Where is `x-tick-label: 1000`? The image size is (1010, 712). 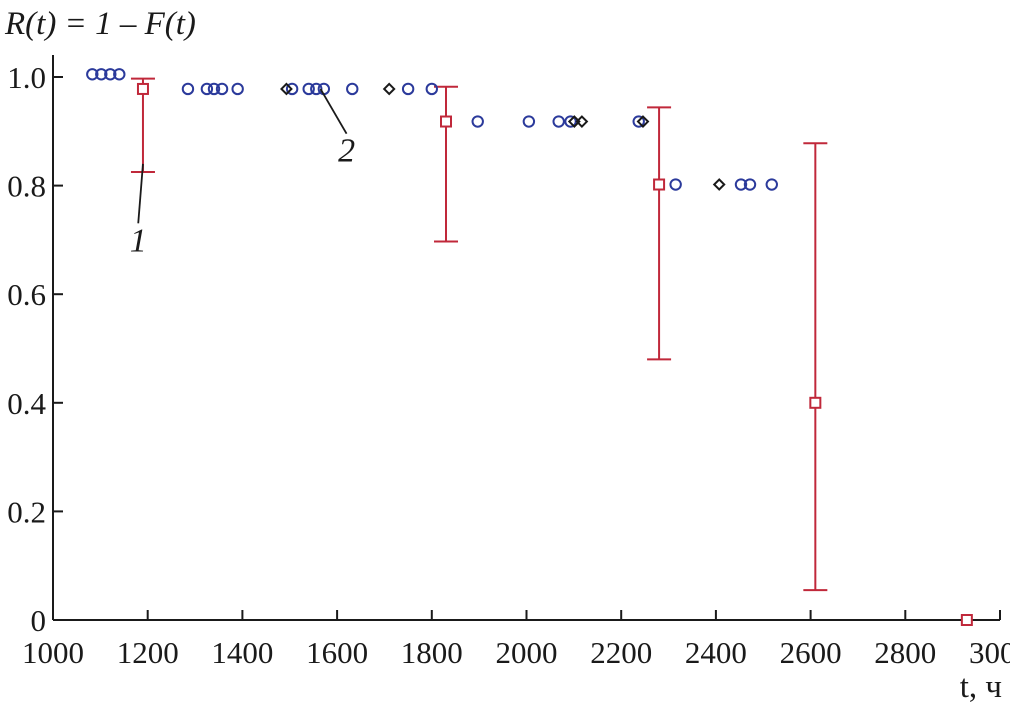 x-tick-label: 1000 is located at coordinates (53, 652).